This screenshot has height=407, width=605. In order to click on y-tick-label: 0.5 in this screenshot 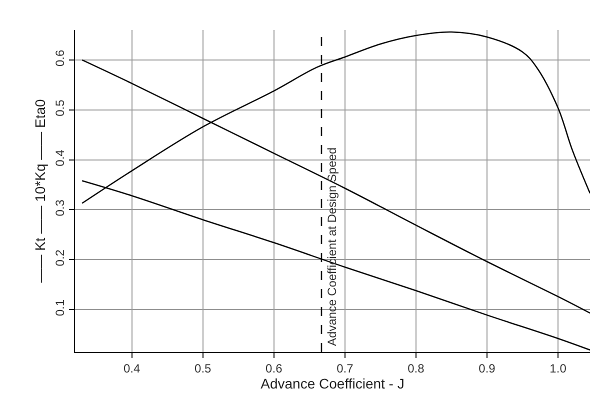, I will do `click(60, 107)`.